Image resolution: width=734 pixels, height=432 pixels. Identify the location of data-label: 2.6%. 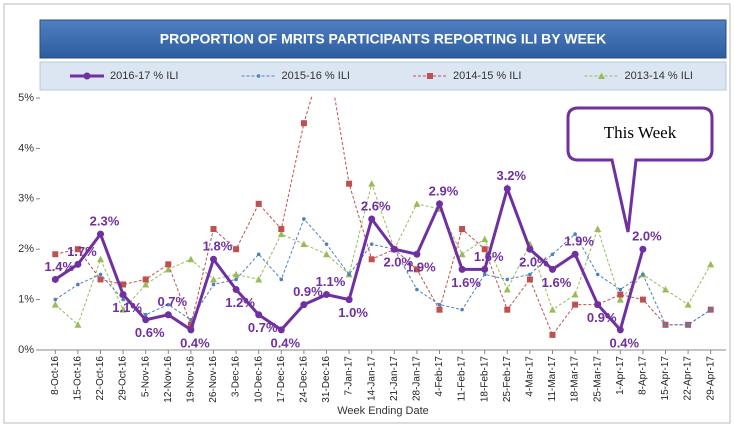
(376, 205).